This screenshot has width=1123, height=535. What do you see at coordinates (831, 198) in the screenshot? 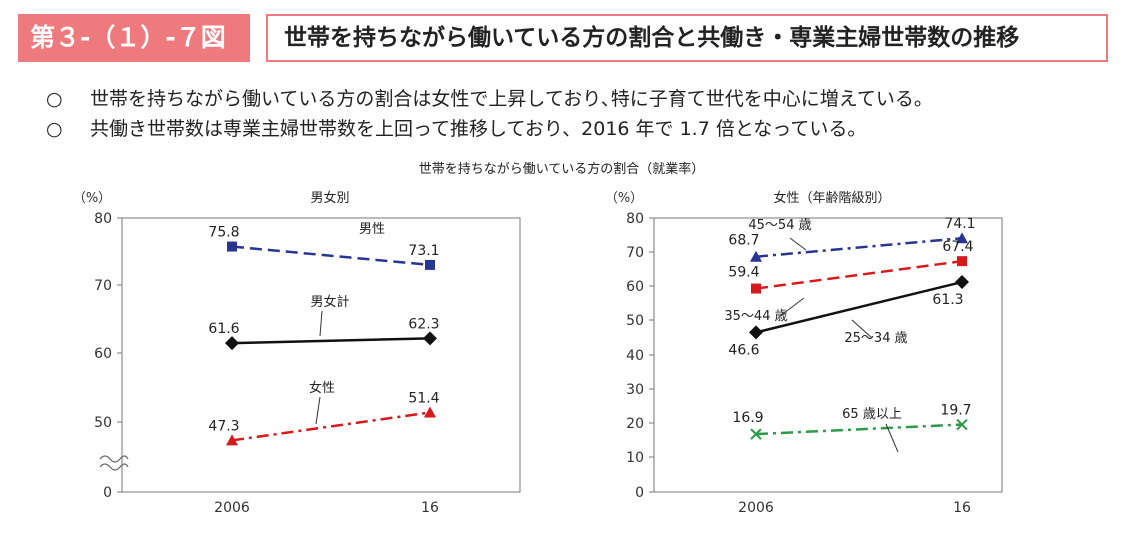
I see `chart-title: 女性（年齢階級別）` at bounding box center [831, 198].